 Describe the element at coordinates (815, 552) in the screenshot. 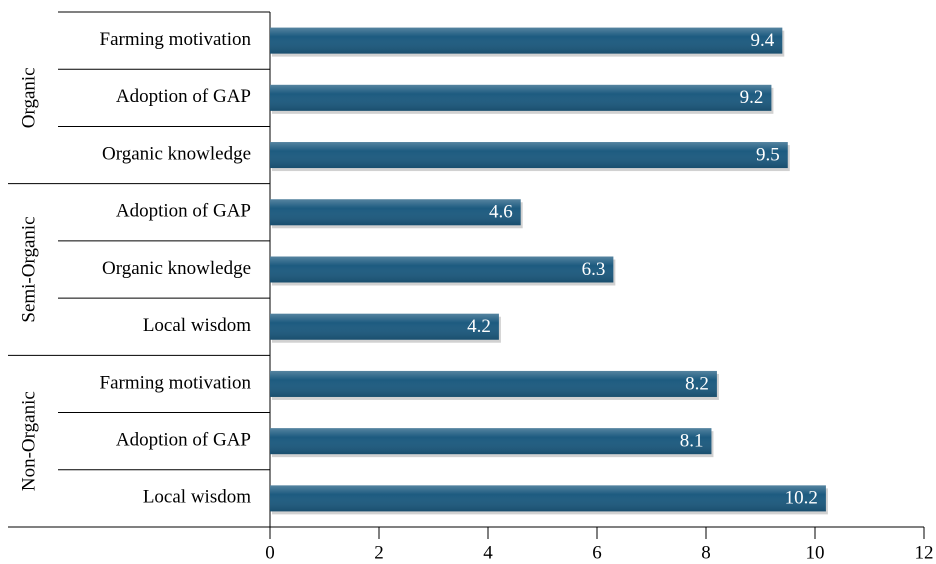

I see `x-tick-label: 10` at that location.